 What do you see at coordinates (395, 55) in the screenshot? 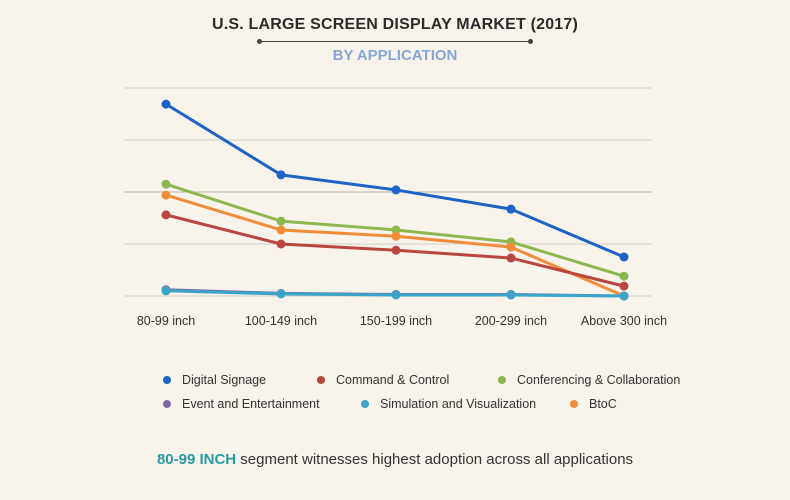
I see `chart-subtitle: BY APPLICATION` at bounding box center [395, 55].